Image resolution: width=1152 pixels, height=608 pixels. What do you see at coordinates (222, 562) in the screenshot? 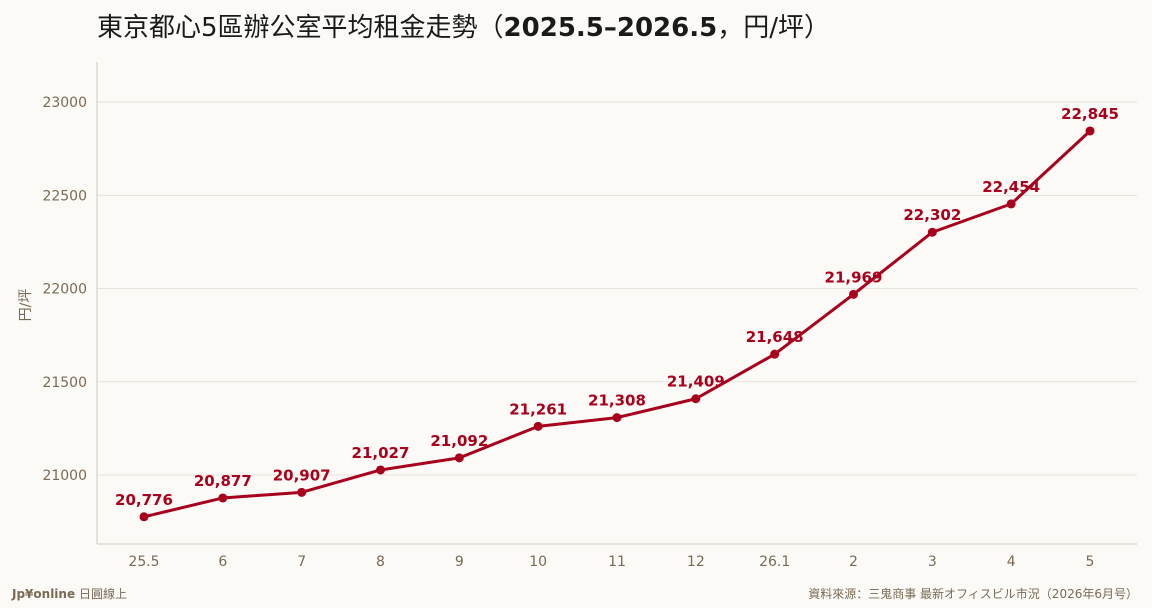
I see `x-tick-label: 6` at bounding box center [222, 562].